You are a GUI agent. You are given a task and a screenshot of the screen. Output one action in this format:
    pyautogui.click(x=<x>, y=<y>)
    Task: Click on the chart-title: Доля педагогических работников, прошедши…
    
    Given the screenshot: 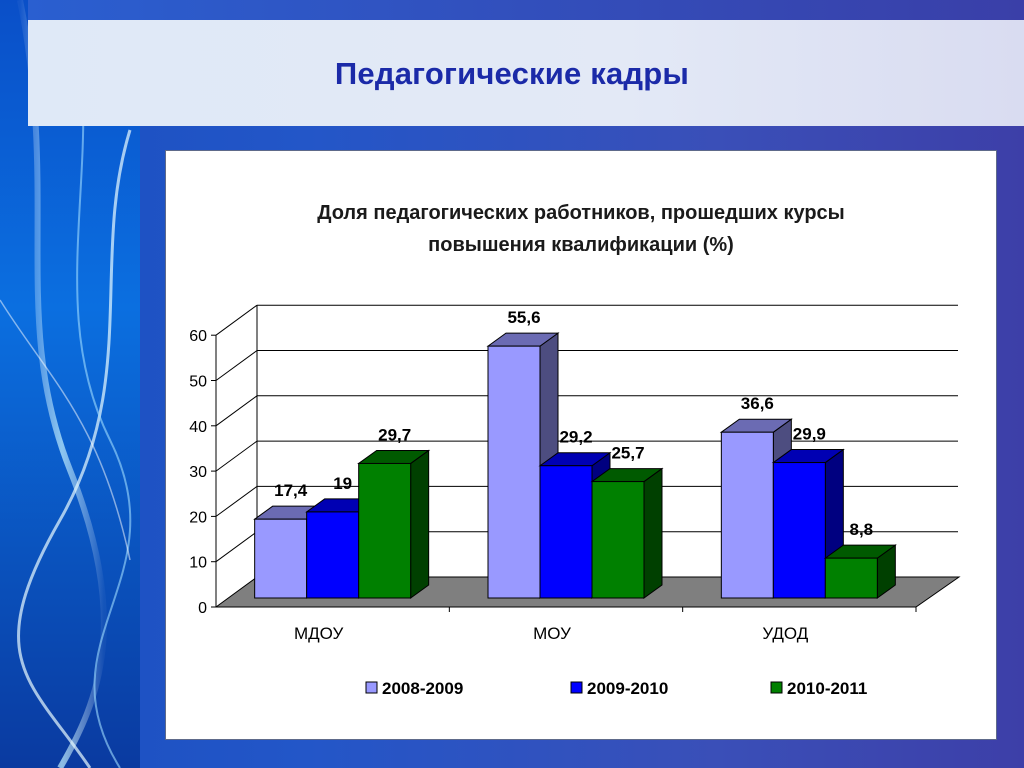 What is the action you would take?
    pyautogui.click(x=581, y=229)
    